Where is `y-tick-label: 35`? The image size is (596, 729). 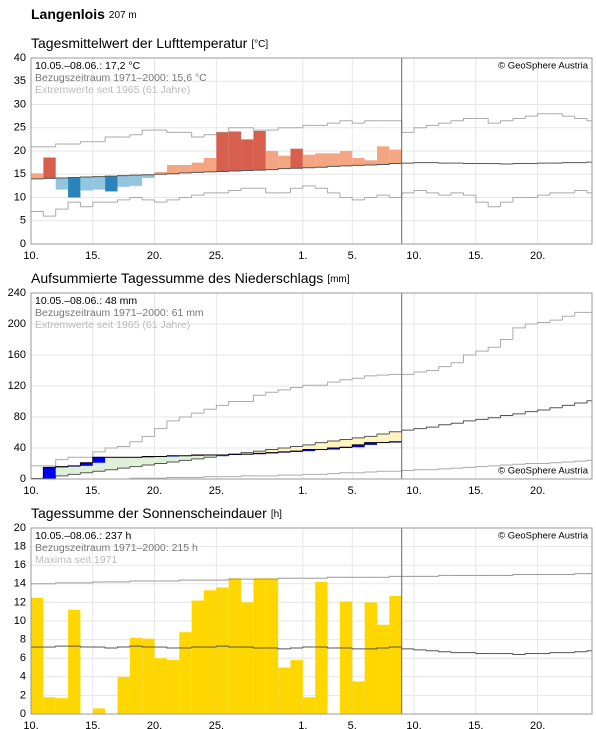
y-tick-label: 35 is located at coordinates (20, 81).